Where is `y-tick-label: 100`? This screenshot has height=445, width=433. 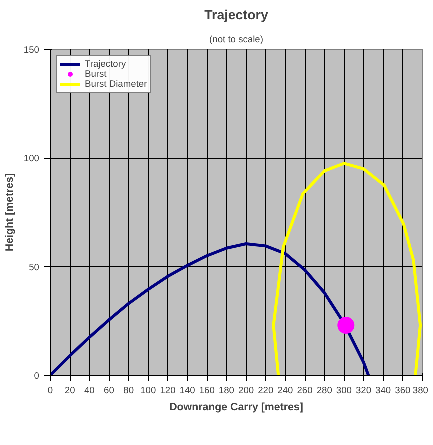
y-tick-label: 100 is located at coordinates (32, 159).